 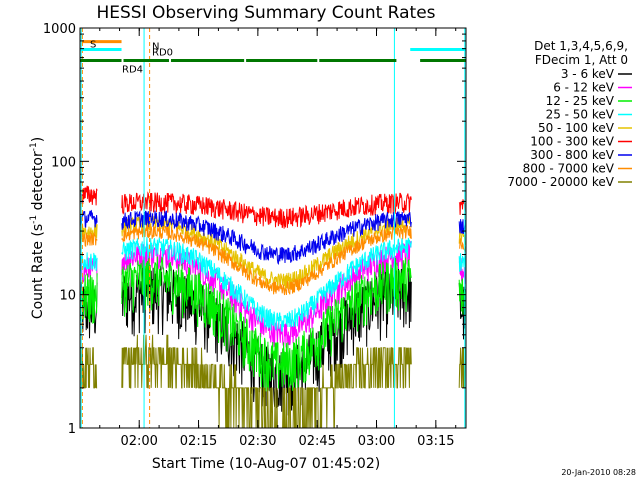 I want to click on legend-label-6: 300 - 800 keV, so click(x=572, y=155).